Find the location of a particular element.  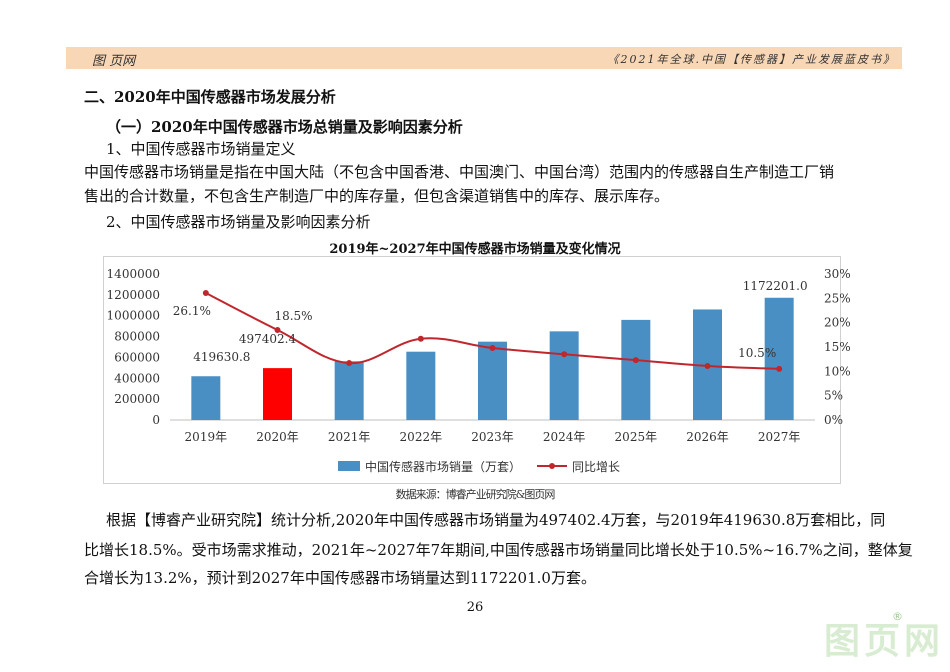

growth-point-2021年 is located at coordinates (349, 363).